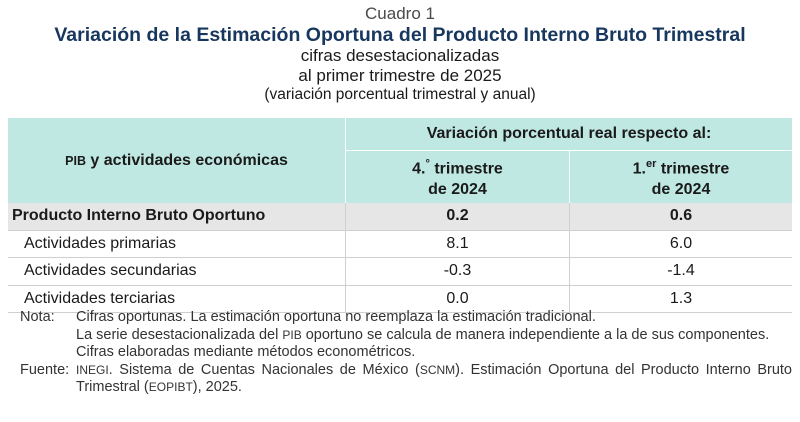 This screenshot has width=800, height=422. What do you see at coordinates (400, 244) in the screenshot?
I see `table-row-primary: Actividades primarias 8.1 6.0` at bounding box center [400, 244].